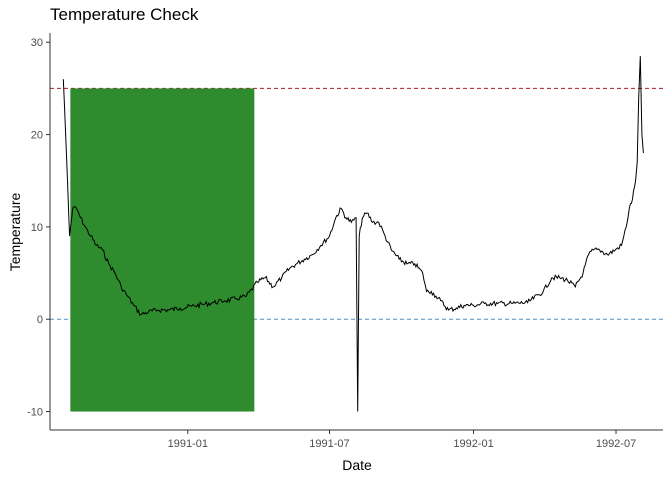 The image size is (672, 480). I want to click on y-ticks: -10 0 10 20 30, so click(38, 228).